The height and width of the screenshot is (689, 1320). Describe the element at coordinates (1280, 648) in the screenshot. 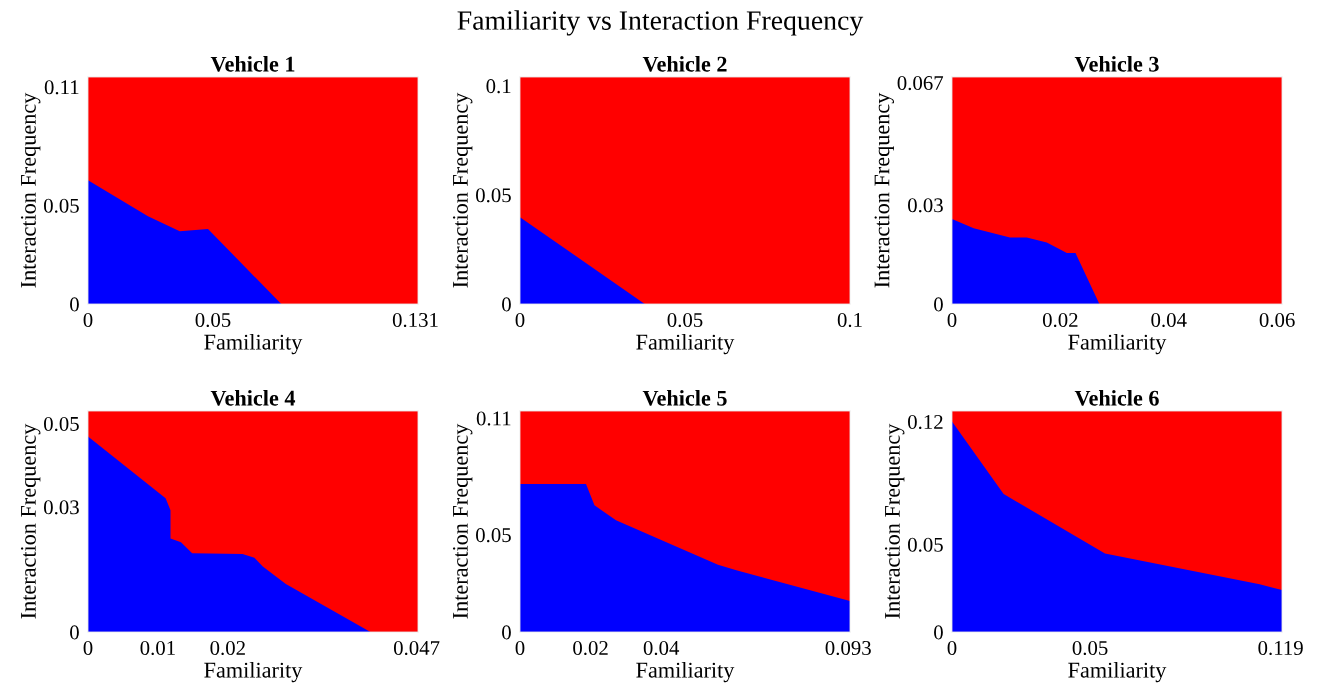

I see `x-tick-label: 0.119` at that location.